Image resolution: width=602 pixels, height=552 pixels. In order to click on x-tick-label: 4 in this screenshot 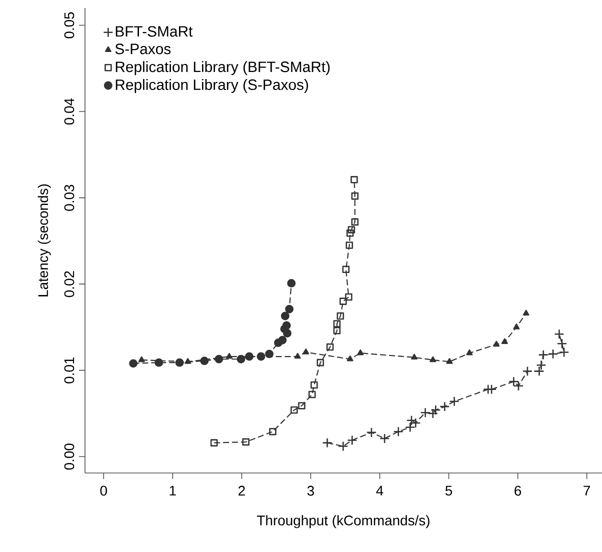, I will do `click(380, 491)`.